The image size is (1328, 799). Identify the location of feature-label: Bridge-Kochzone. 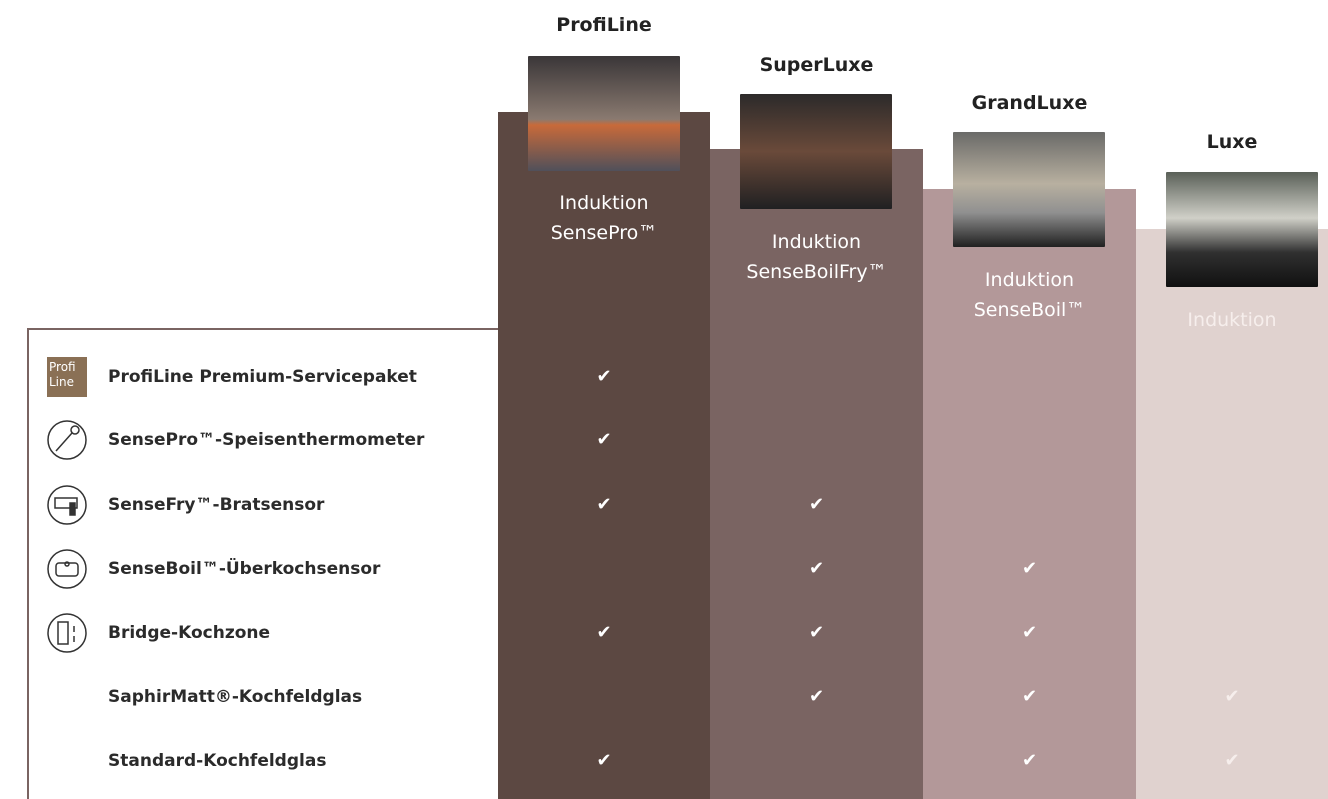
(189, 633).